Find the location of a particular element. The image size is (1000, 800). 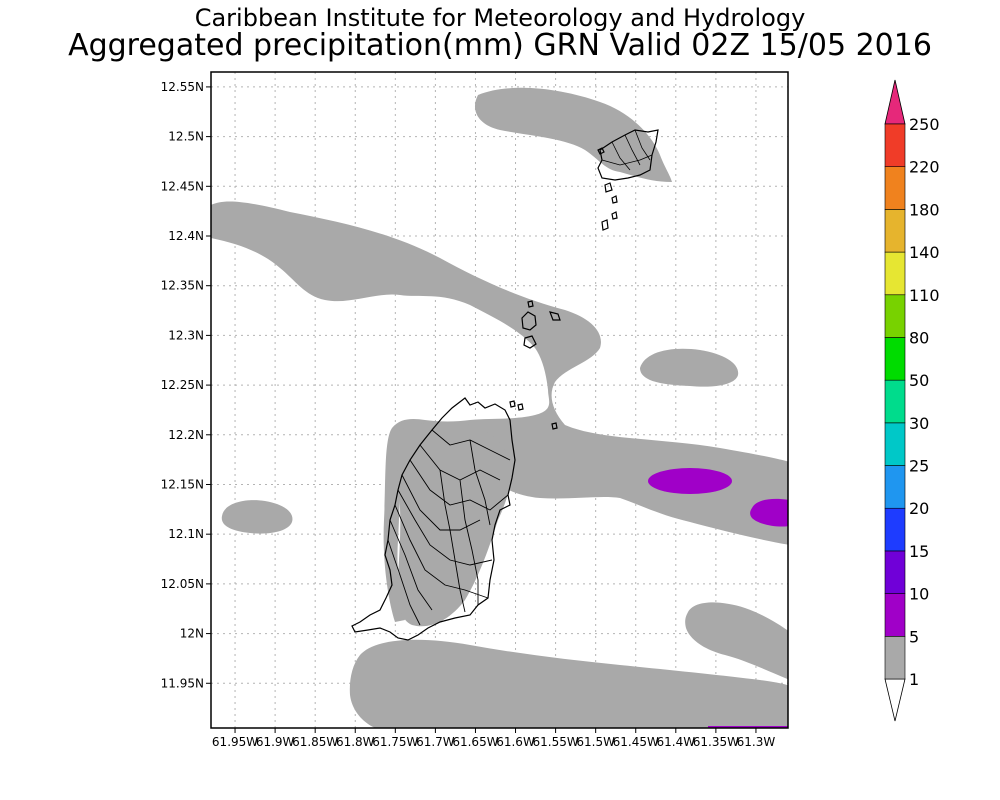

lon-tick-label: 61.7W is located at coordinates (435, 742).